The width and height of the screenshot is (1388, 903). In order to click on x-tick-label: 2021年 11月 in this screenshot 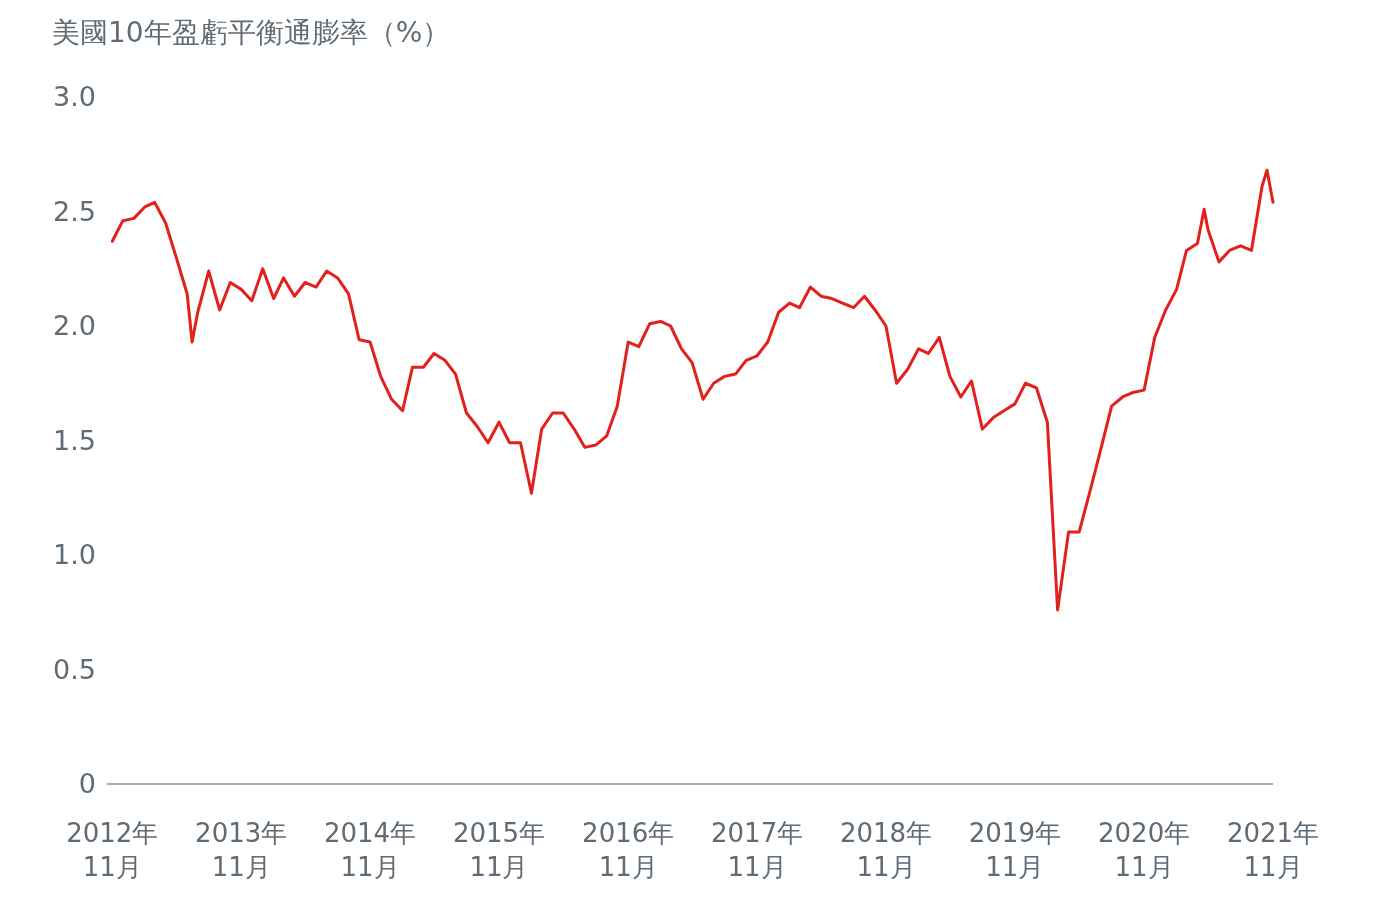, I will do `click(1273, 850)`.